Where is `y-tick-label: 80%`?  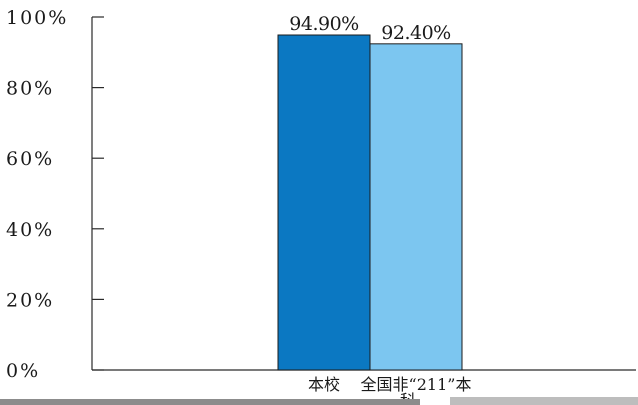
y-tick-label: 80% is located at coordinates (30, 89).